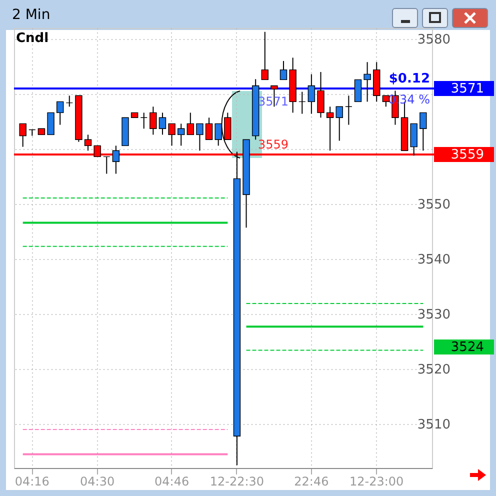  What do you see at coordinates (409, 79) in the screenshot?
I see `annotation: $0.12` at bounding box center [409, 79].